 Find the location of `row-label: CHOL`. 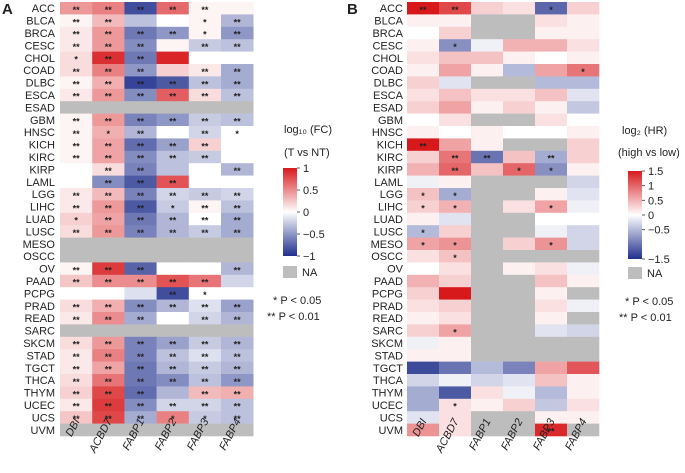

row-label: CHOL is located at coordinates (39, 59).